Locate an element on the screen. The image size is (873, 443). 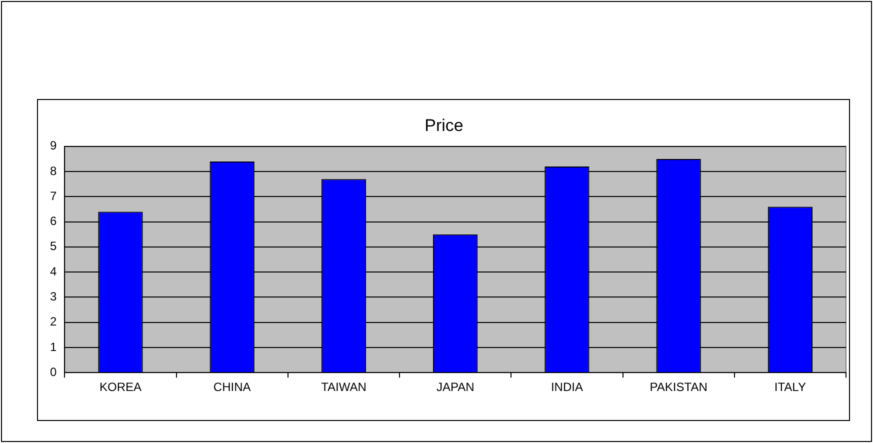
x-tick-label: JAPAN is located at coordinates (455, 387).